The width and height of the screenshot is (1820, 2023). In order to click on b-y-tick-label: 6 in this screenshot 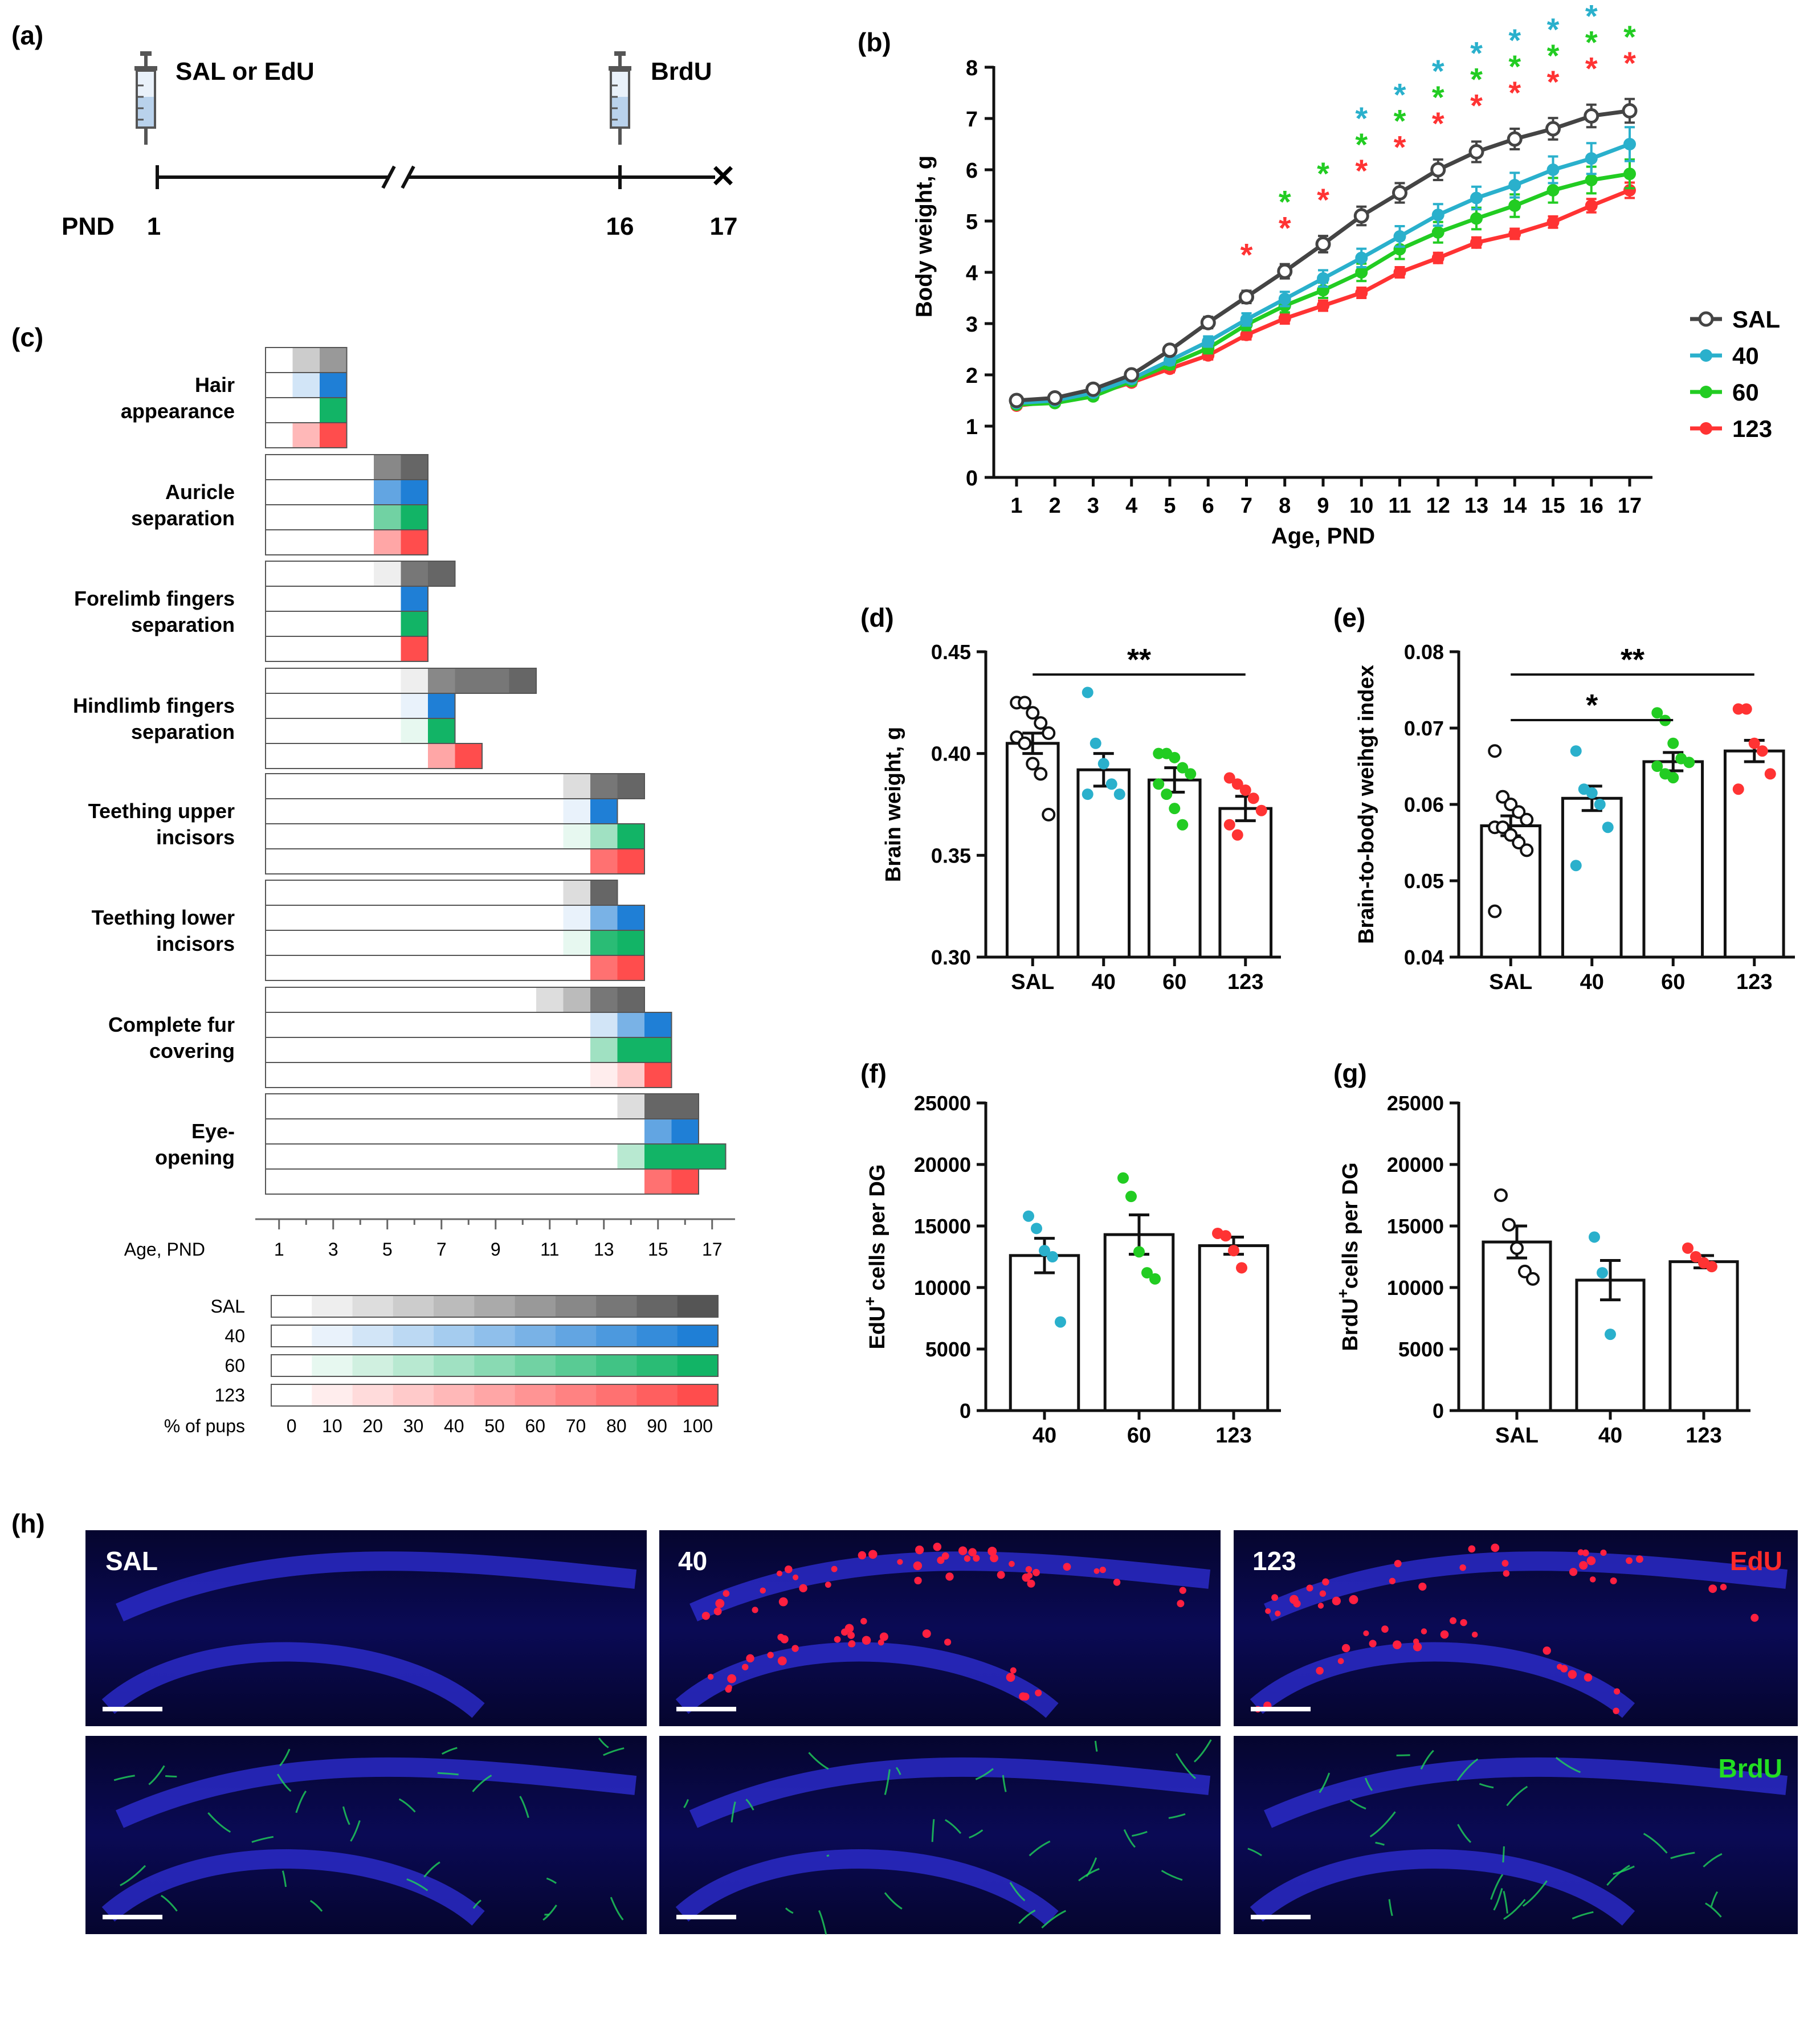, I will do `click(972, 171)`.